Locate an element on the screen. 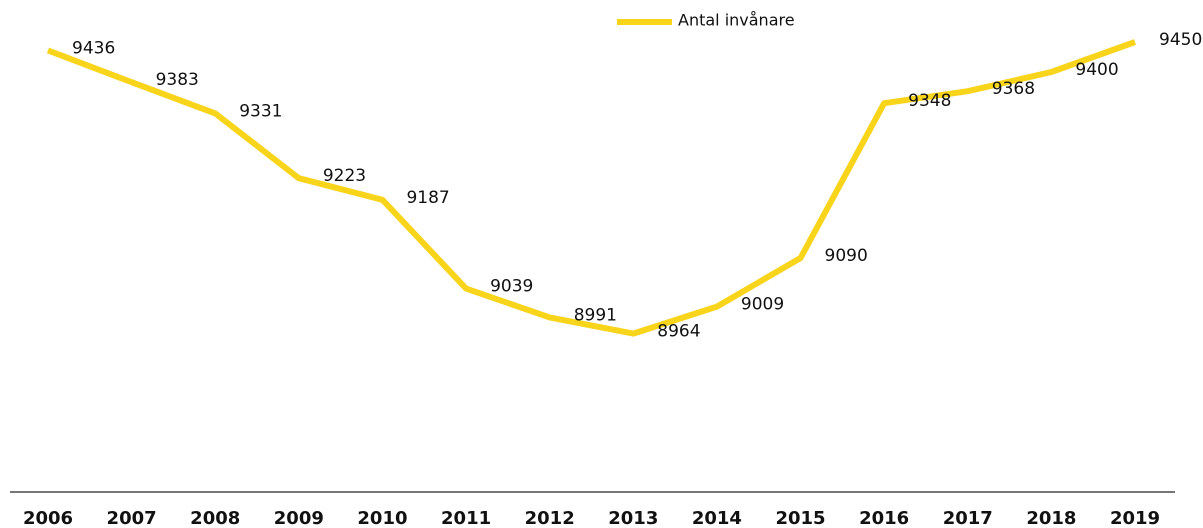 The height and width of the screenshot is (528, 1203). x-tick-label: 2007 is located at coordinates (132, 518).